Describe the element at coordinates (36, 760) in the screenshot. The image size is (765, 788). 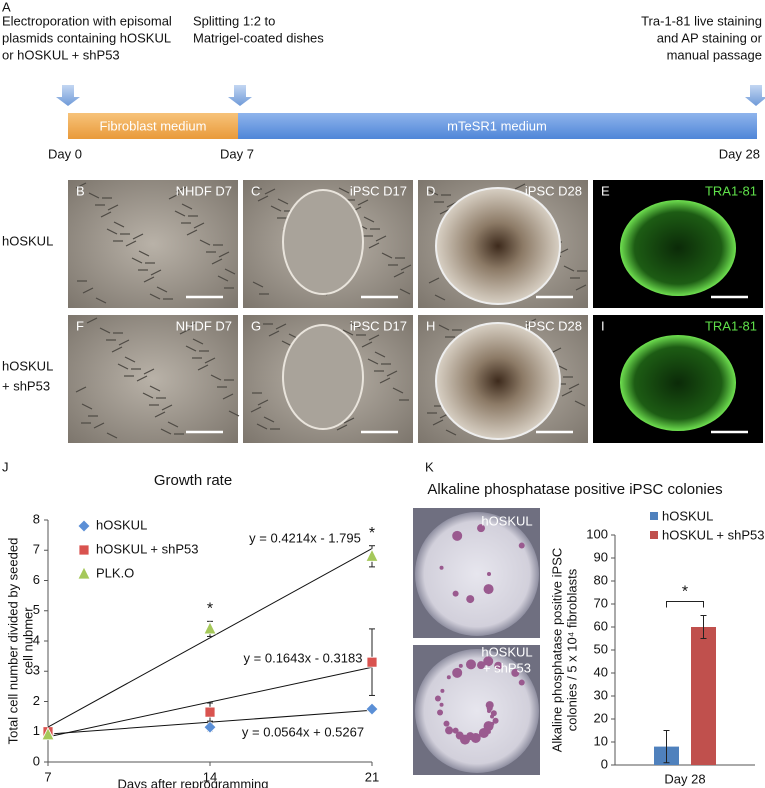
I see `y-tick-label: 0` at that location.